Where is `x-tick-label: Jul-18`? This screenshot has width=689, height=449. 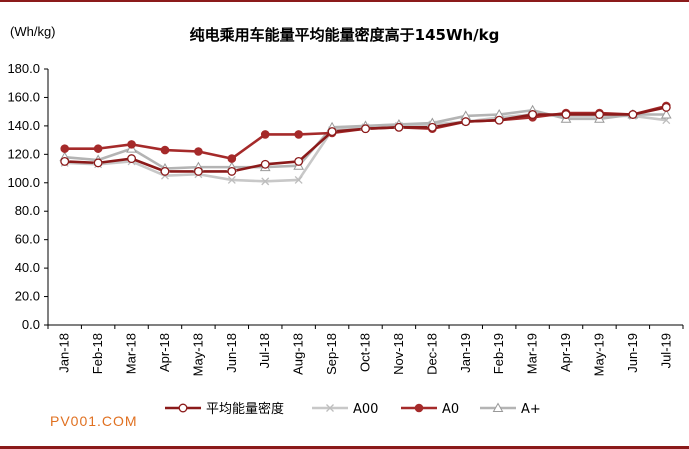
x-tick-label: Jul-18 is located at coordinates (264, 350).